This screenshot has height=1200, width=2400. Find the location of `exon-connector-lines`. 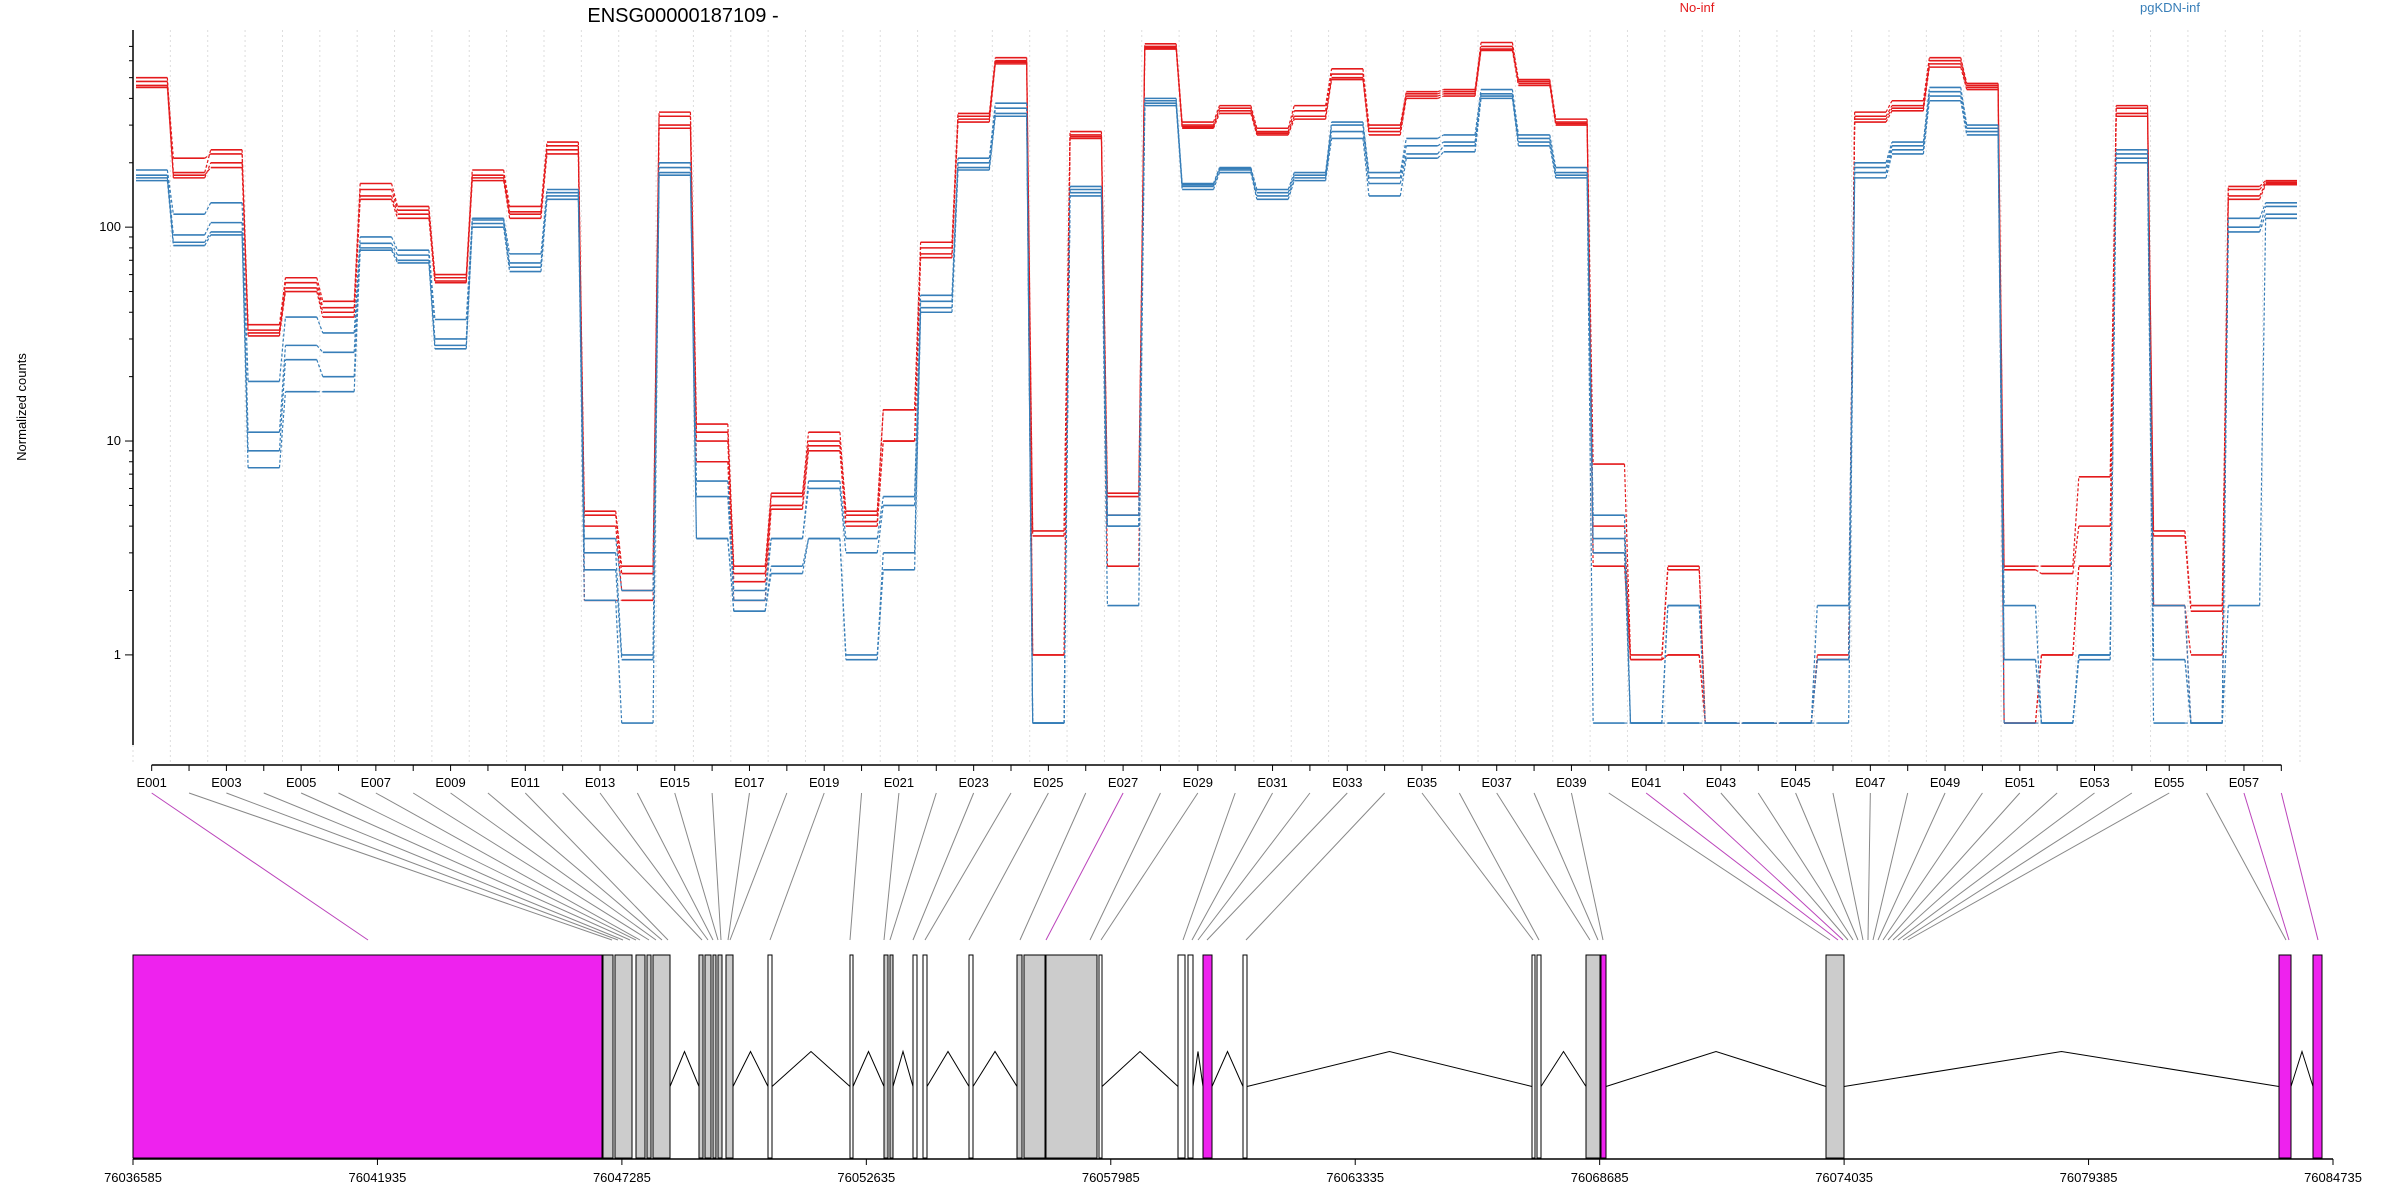

exon-connector-lines is located at coordinates (1235, 866).